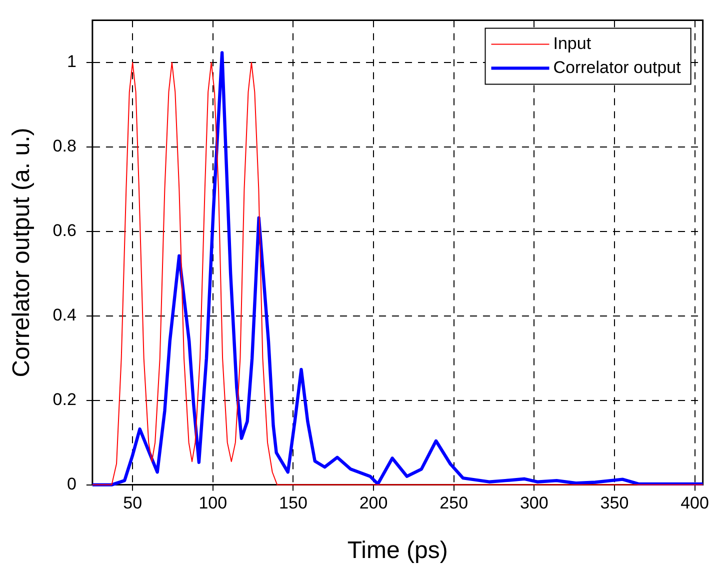 The image size is (712, 578). Describe the element at coordinates (614, 503) in the screenshot. I see `x-tick-label: 350` at that location.